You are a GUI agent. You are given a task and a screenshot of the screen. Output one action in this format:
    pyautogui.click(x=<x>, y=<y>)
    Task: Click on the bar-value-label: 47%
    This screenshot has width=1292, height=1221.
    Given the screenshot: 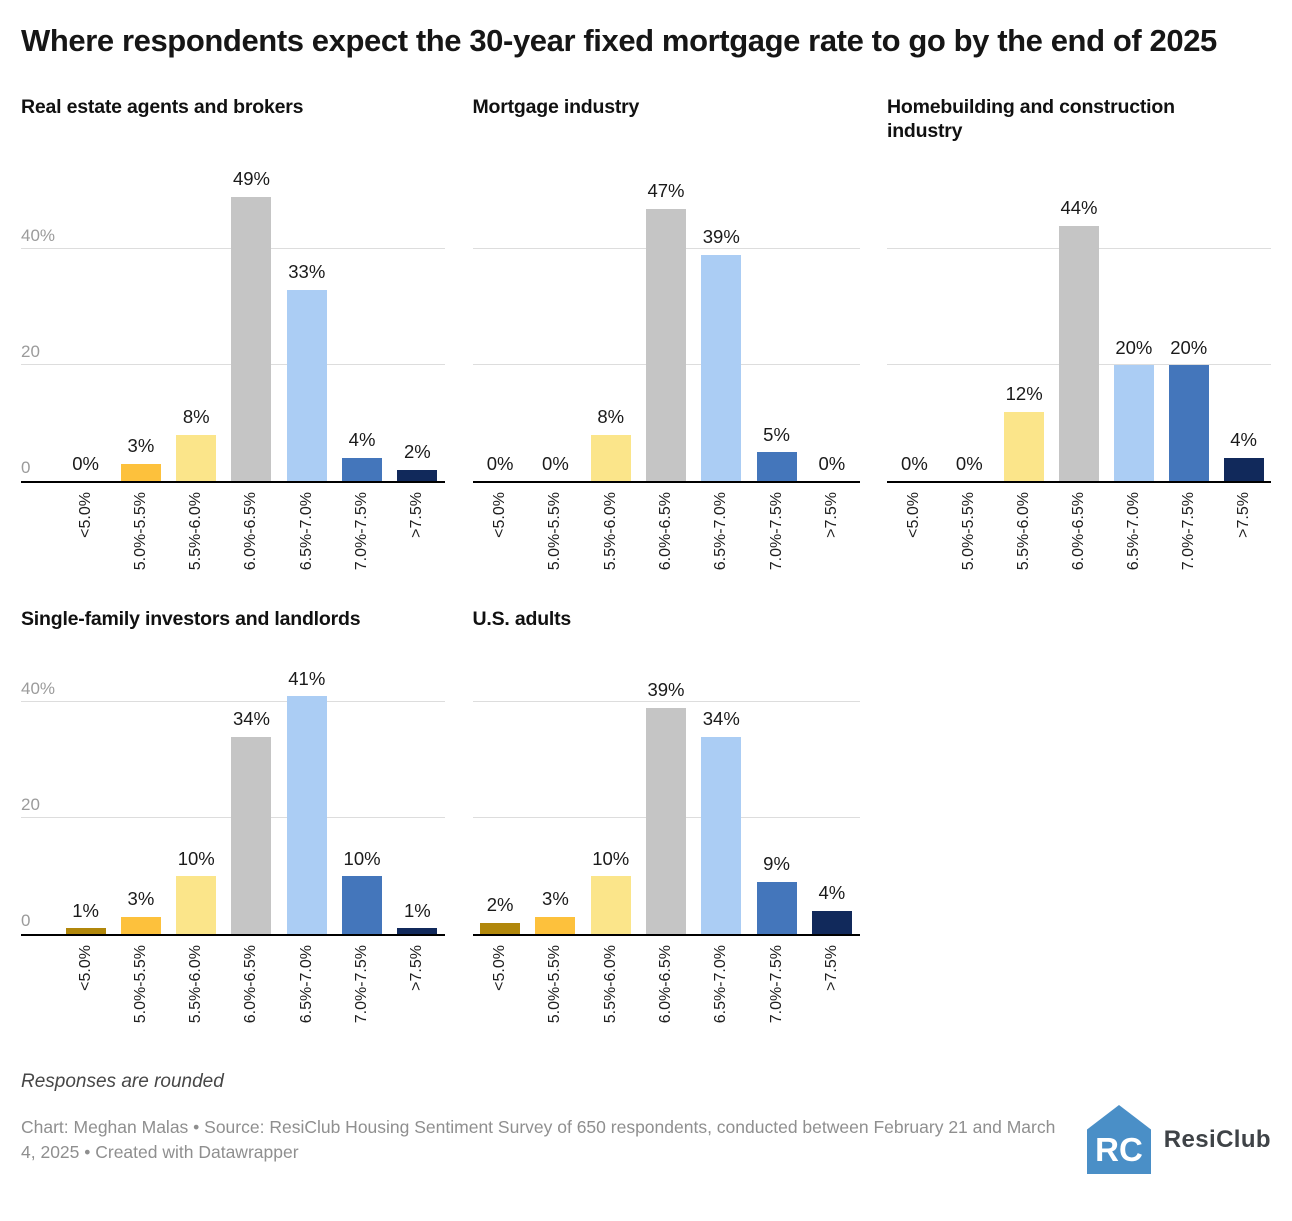 What is the action you would take?
    pyautogui.click(x=666, y=191)
    